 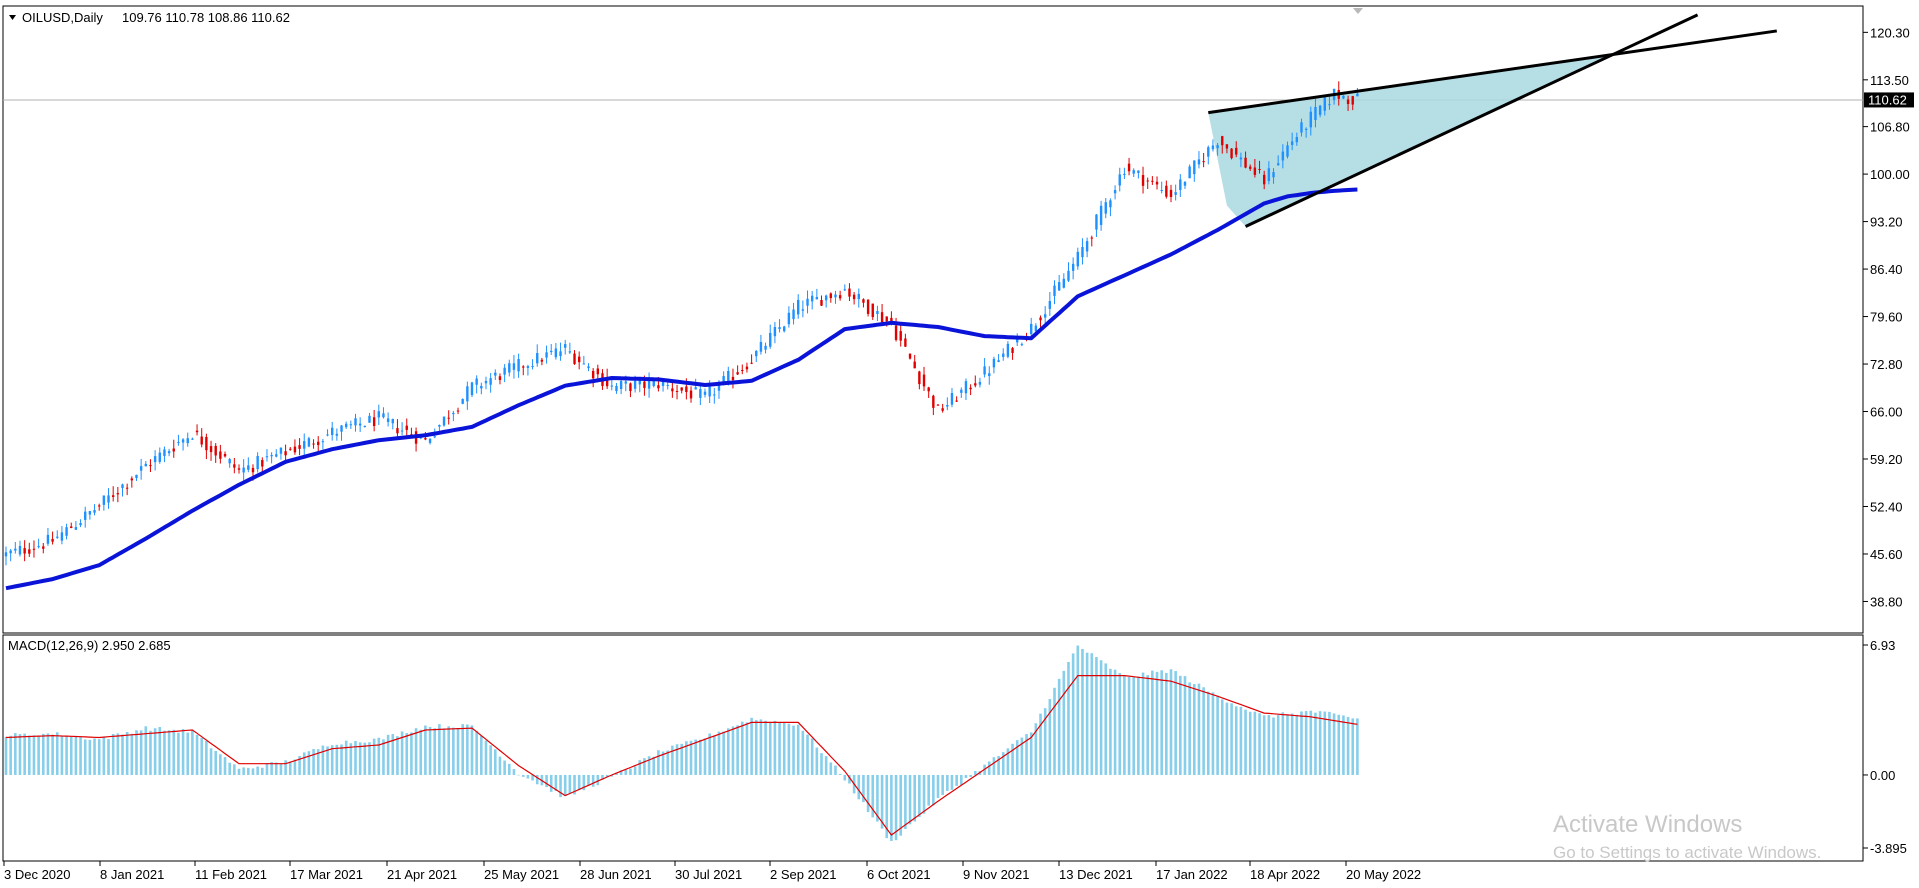 What do you see at coordinates (1493, 72) in the screenshot?
I see `upper-trendline` at bounding box center [1493, 72].